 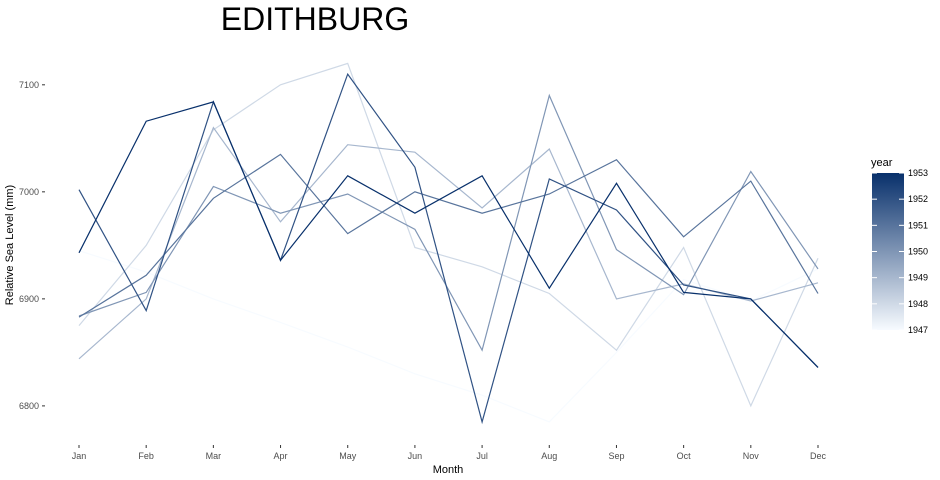 What do you see at coordinates (482, 456) in the screenshot?
I see `x-tick-label: Jul` at bounding box center [482, 456].